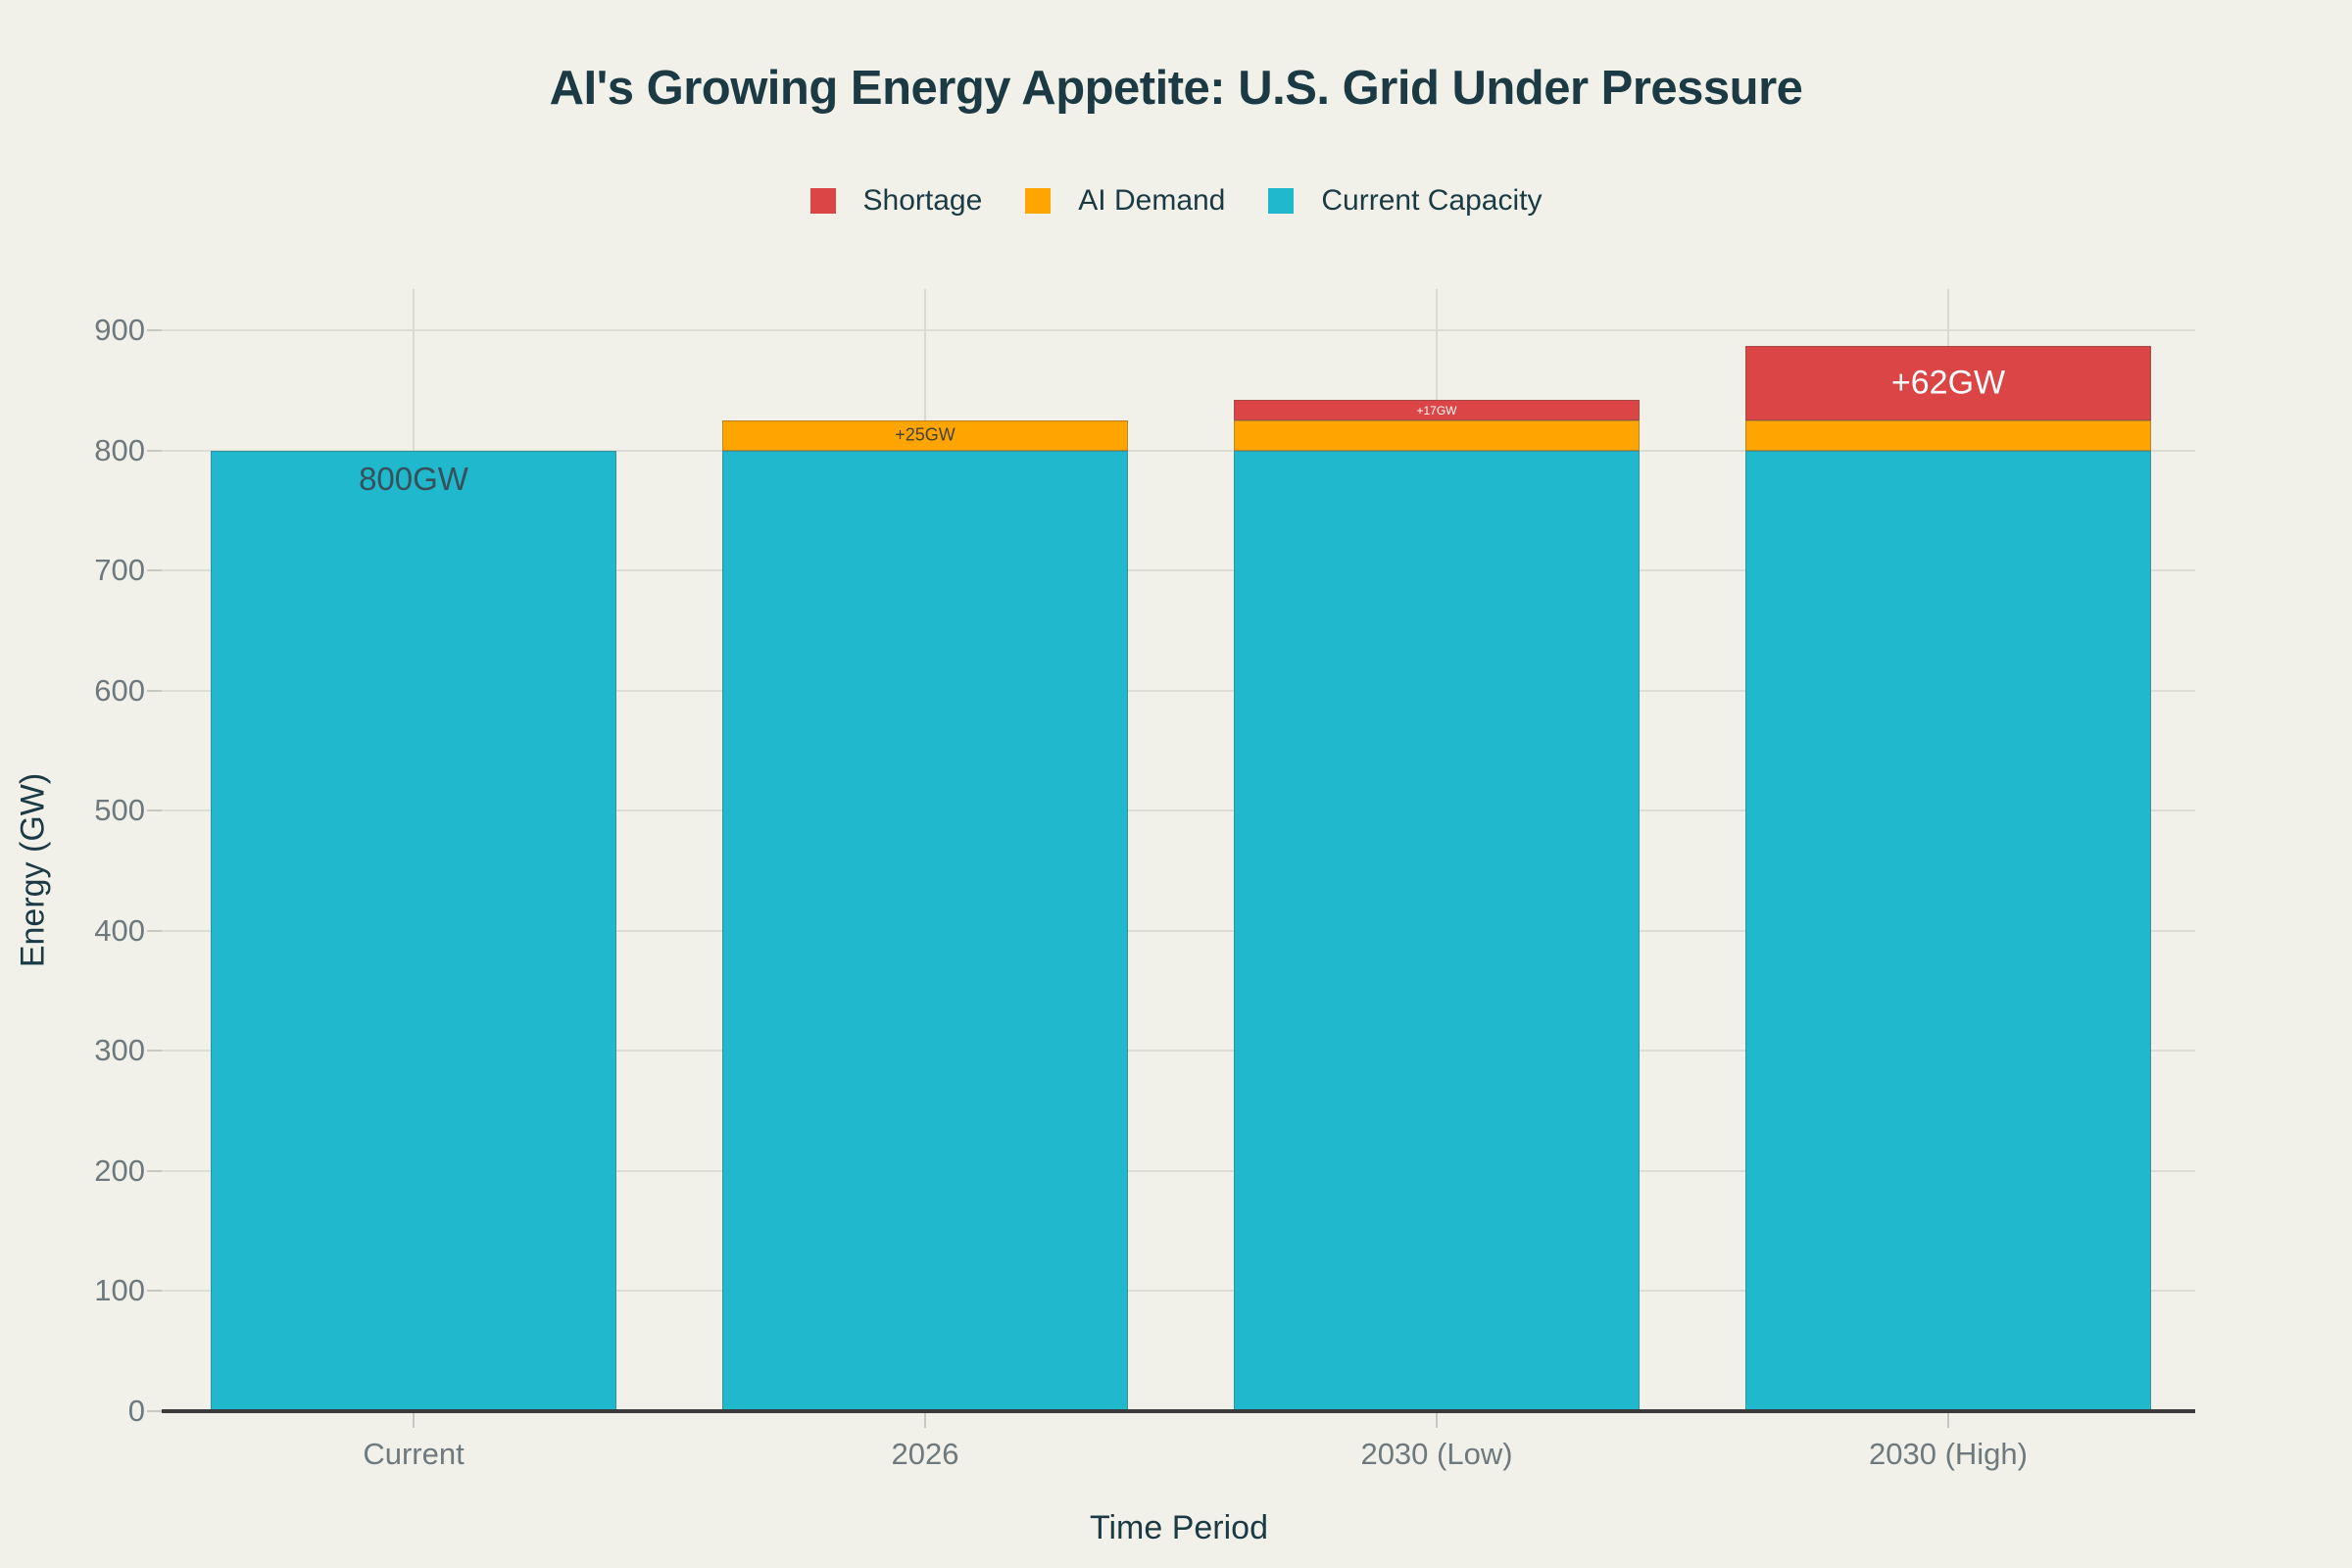 The image size is (2352, 1568). What do you see at coordinates (119, 1170) in the screenshot?
I see `y-tick-label: 200` at bounding box center [119, 1170].